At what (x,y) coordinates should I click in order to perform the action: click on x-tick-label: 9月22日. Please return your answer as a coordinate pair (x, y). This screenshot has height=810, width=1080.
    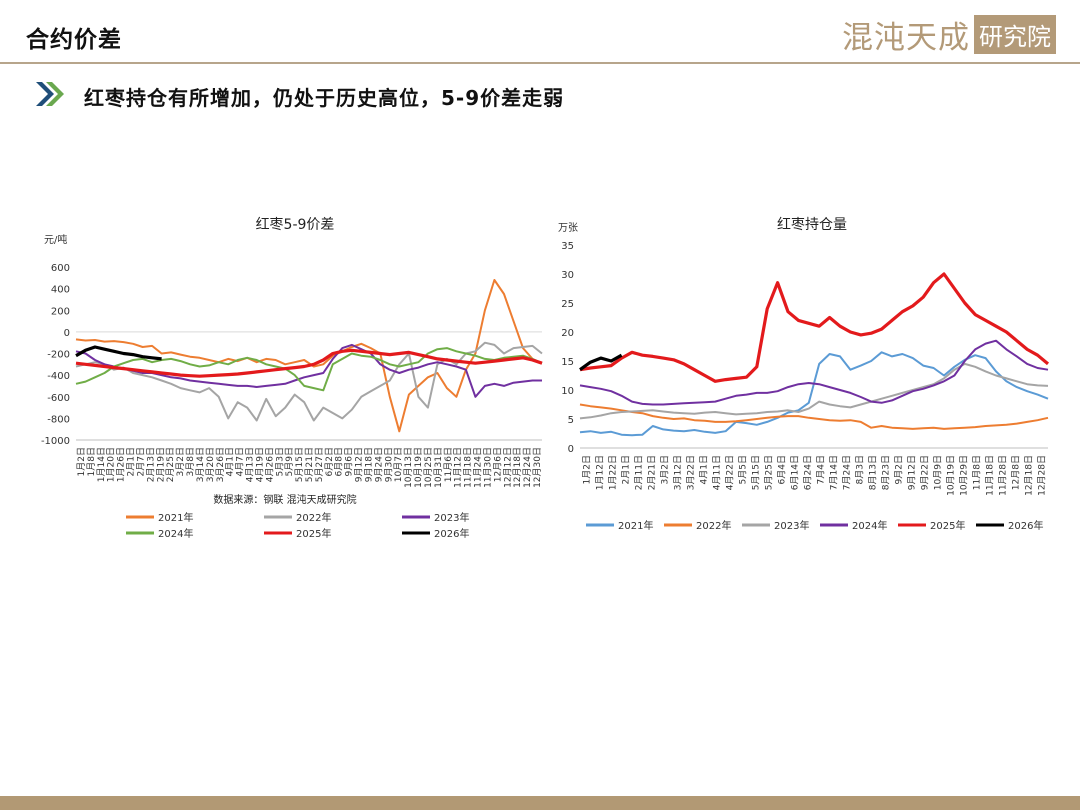
    Looking at the image, I should click on (925, 472).